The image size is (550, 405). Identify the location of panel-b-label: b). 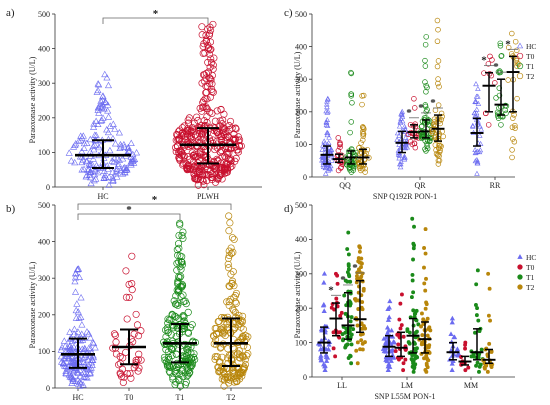
(11, 209).